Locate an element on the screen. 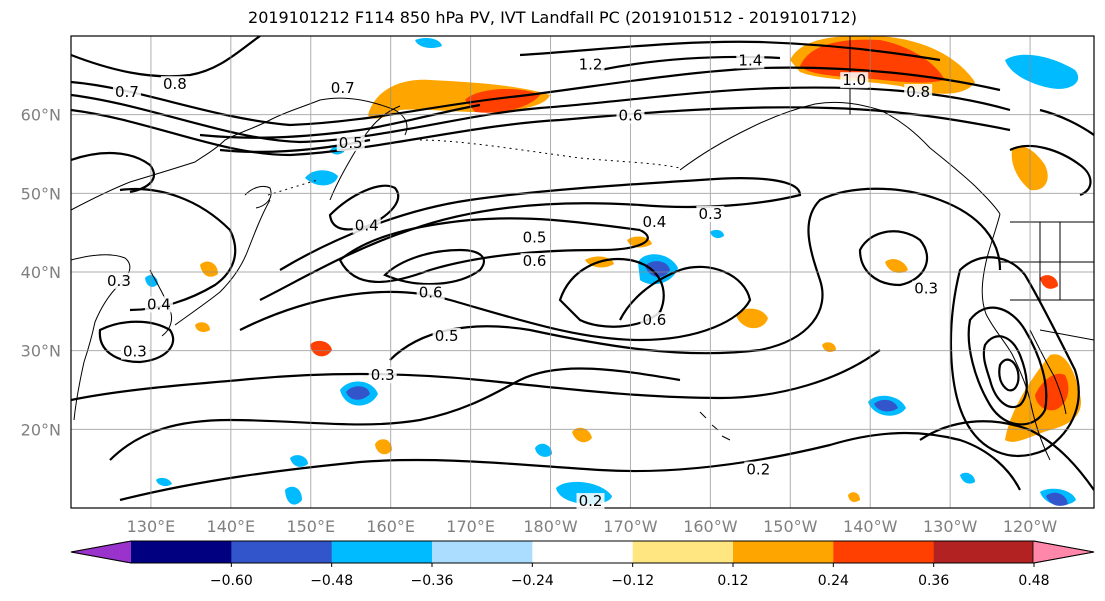 The width and height of the screenshot is (1105, 601). colorbar-tick-label: −0.36 is located at coordinates (432, 581).